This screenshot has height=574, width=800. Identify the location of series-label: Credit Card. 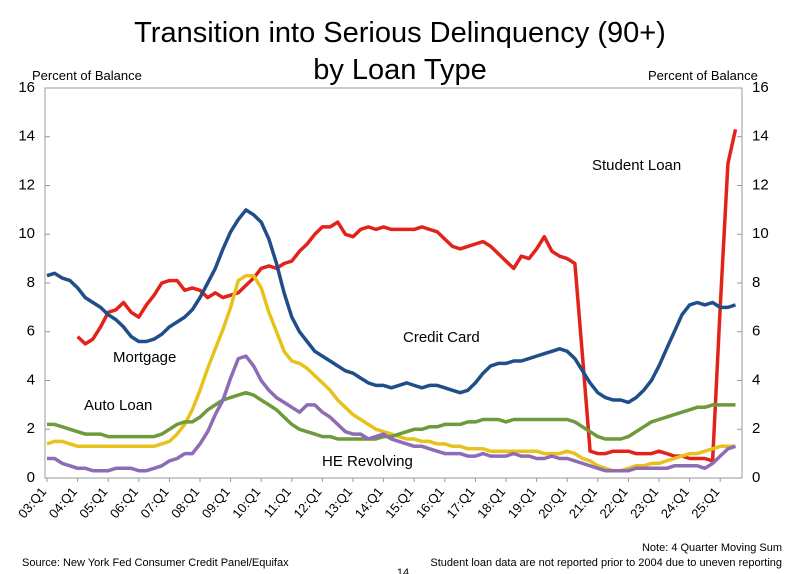
(441, 337).